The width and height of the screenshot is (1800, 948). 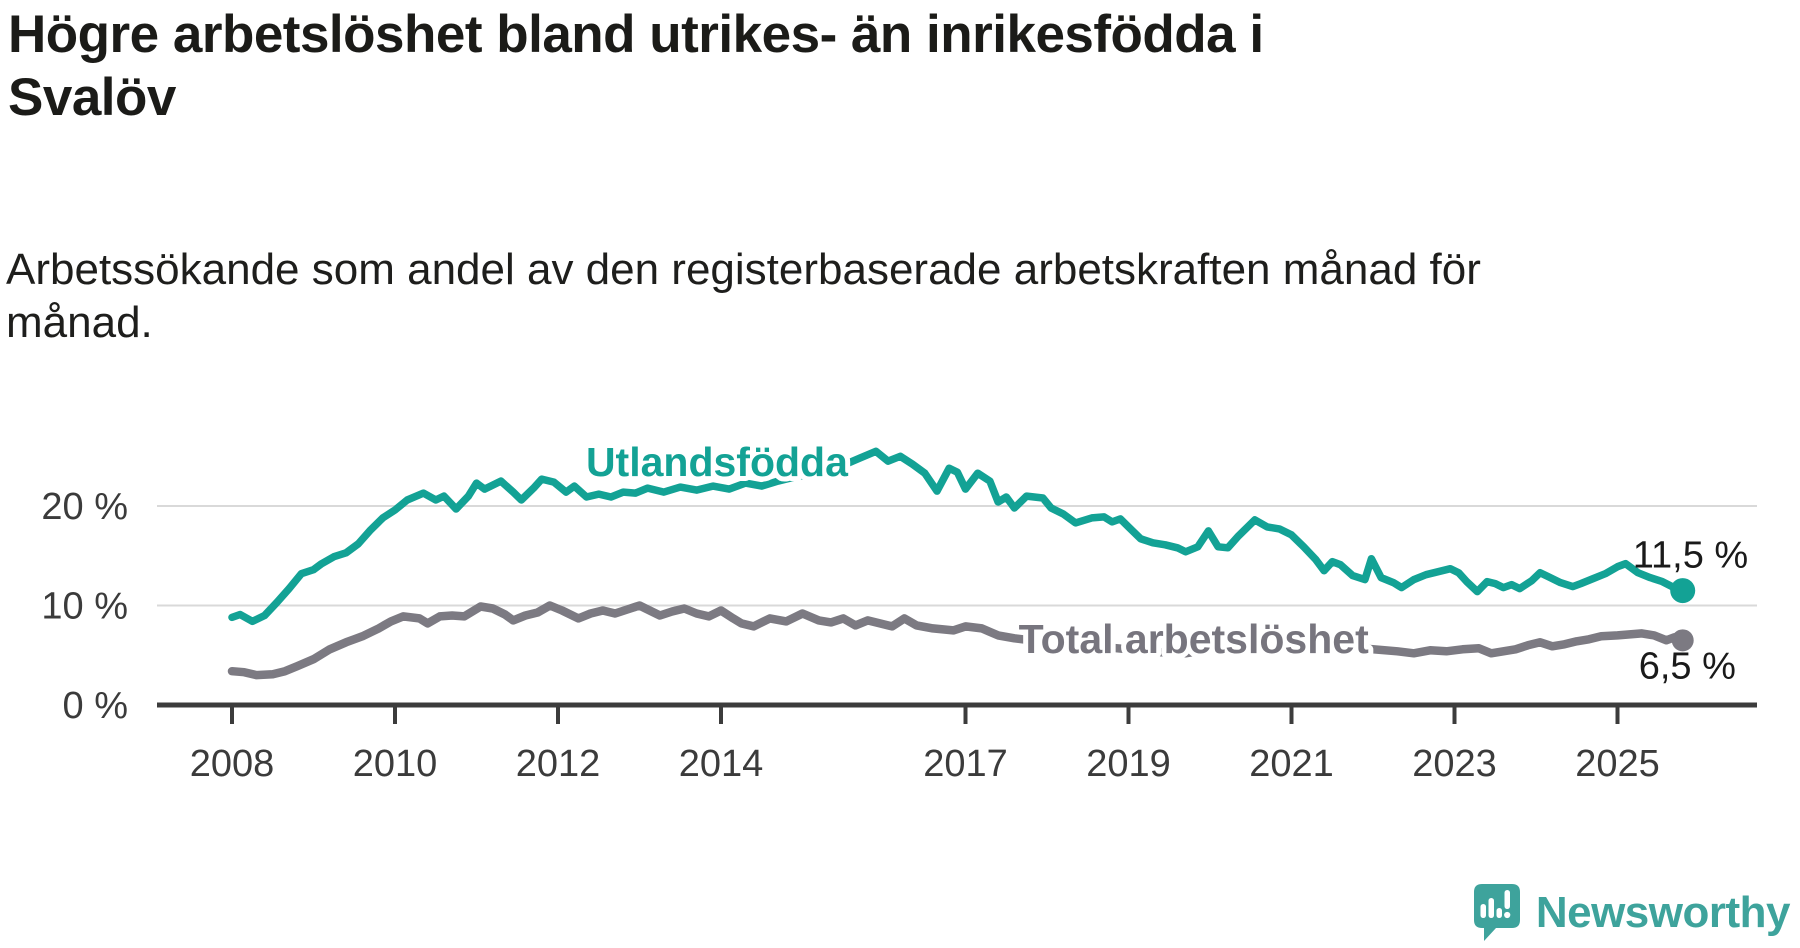 I want to click on y-axis-label-20: 20 %, so click(x=84, y=507).